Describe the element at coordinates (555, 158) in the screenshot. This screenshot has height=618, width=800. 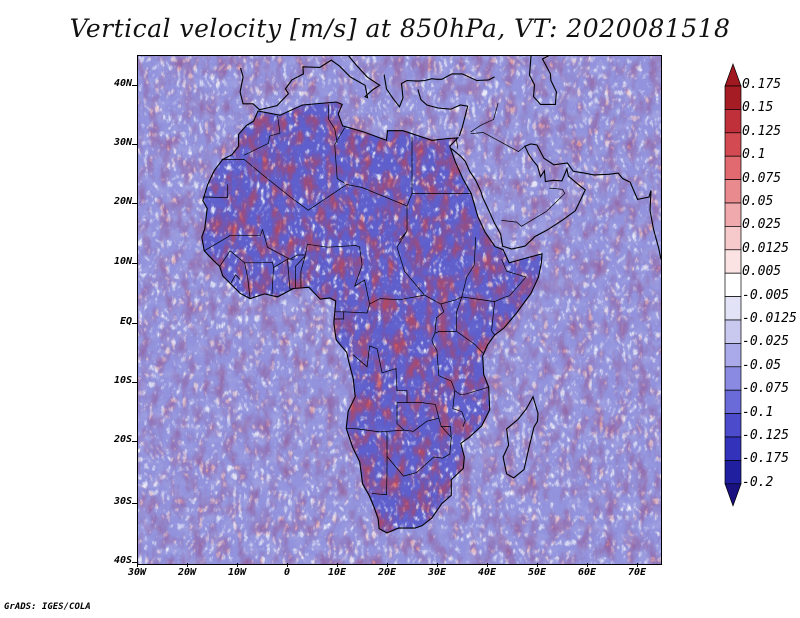
I see `arabia-coastline` at that location.